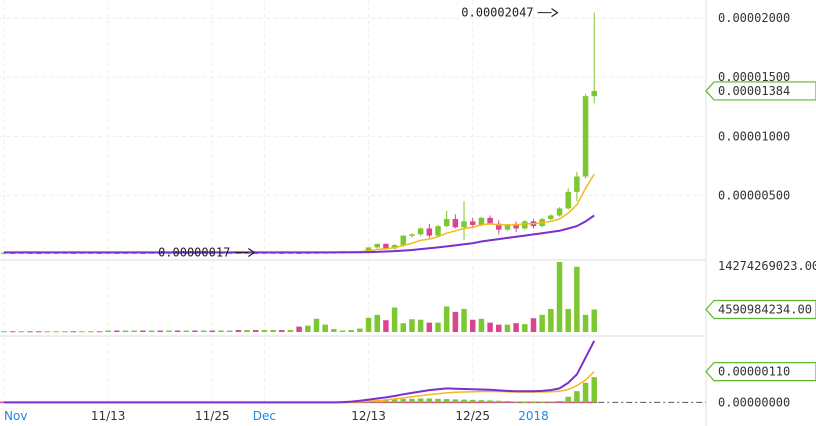 The height and width of the screenshot is (426, 816). I want to click on price-tick-label: 0.00002000, so click(754, 18).